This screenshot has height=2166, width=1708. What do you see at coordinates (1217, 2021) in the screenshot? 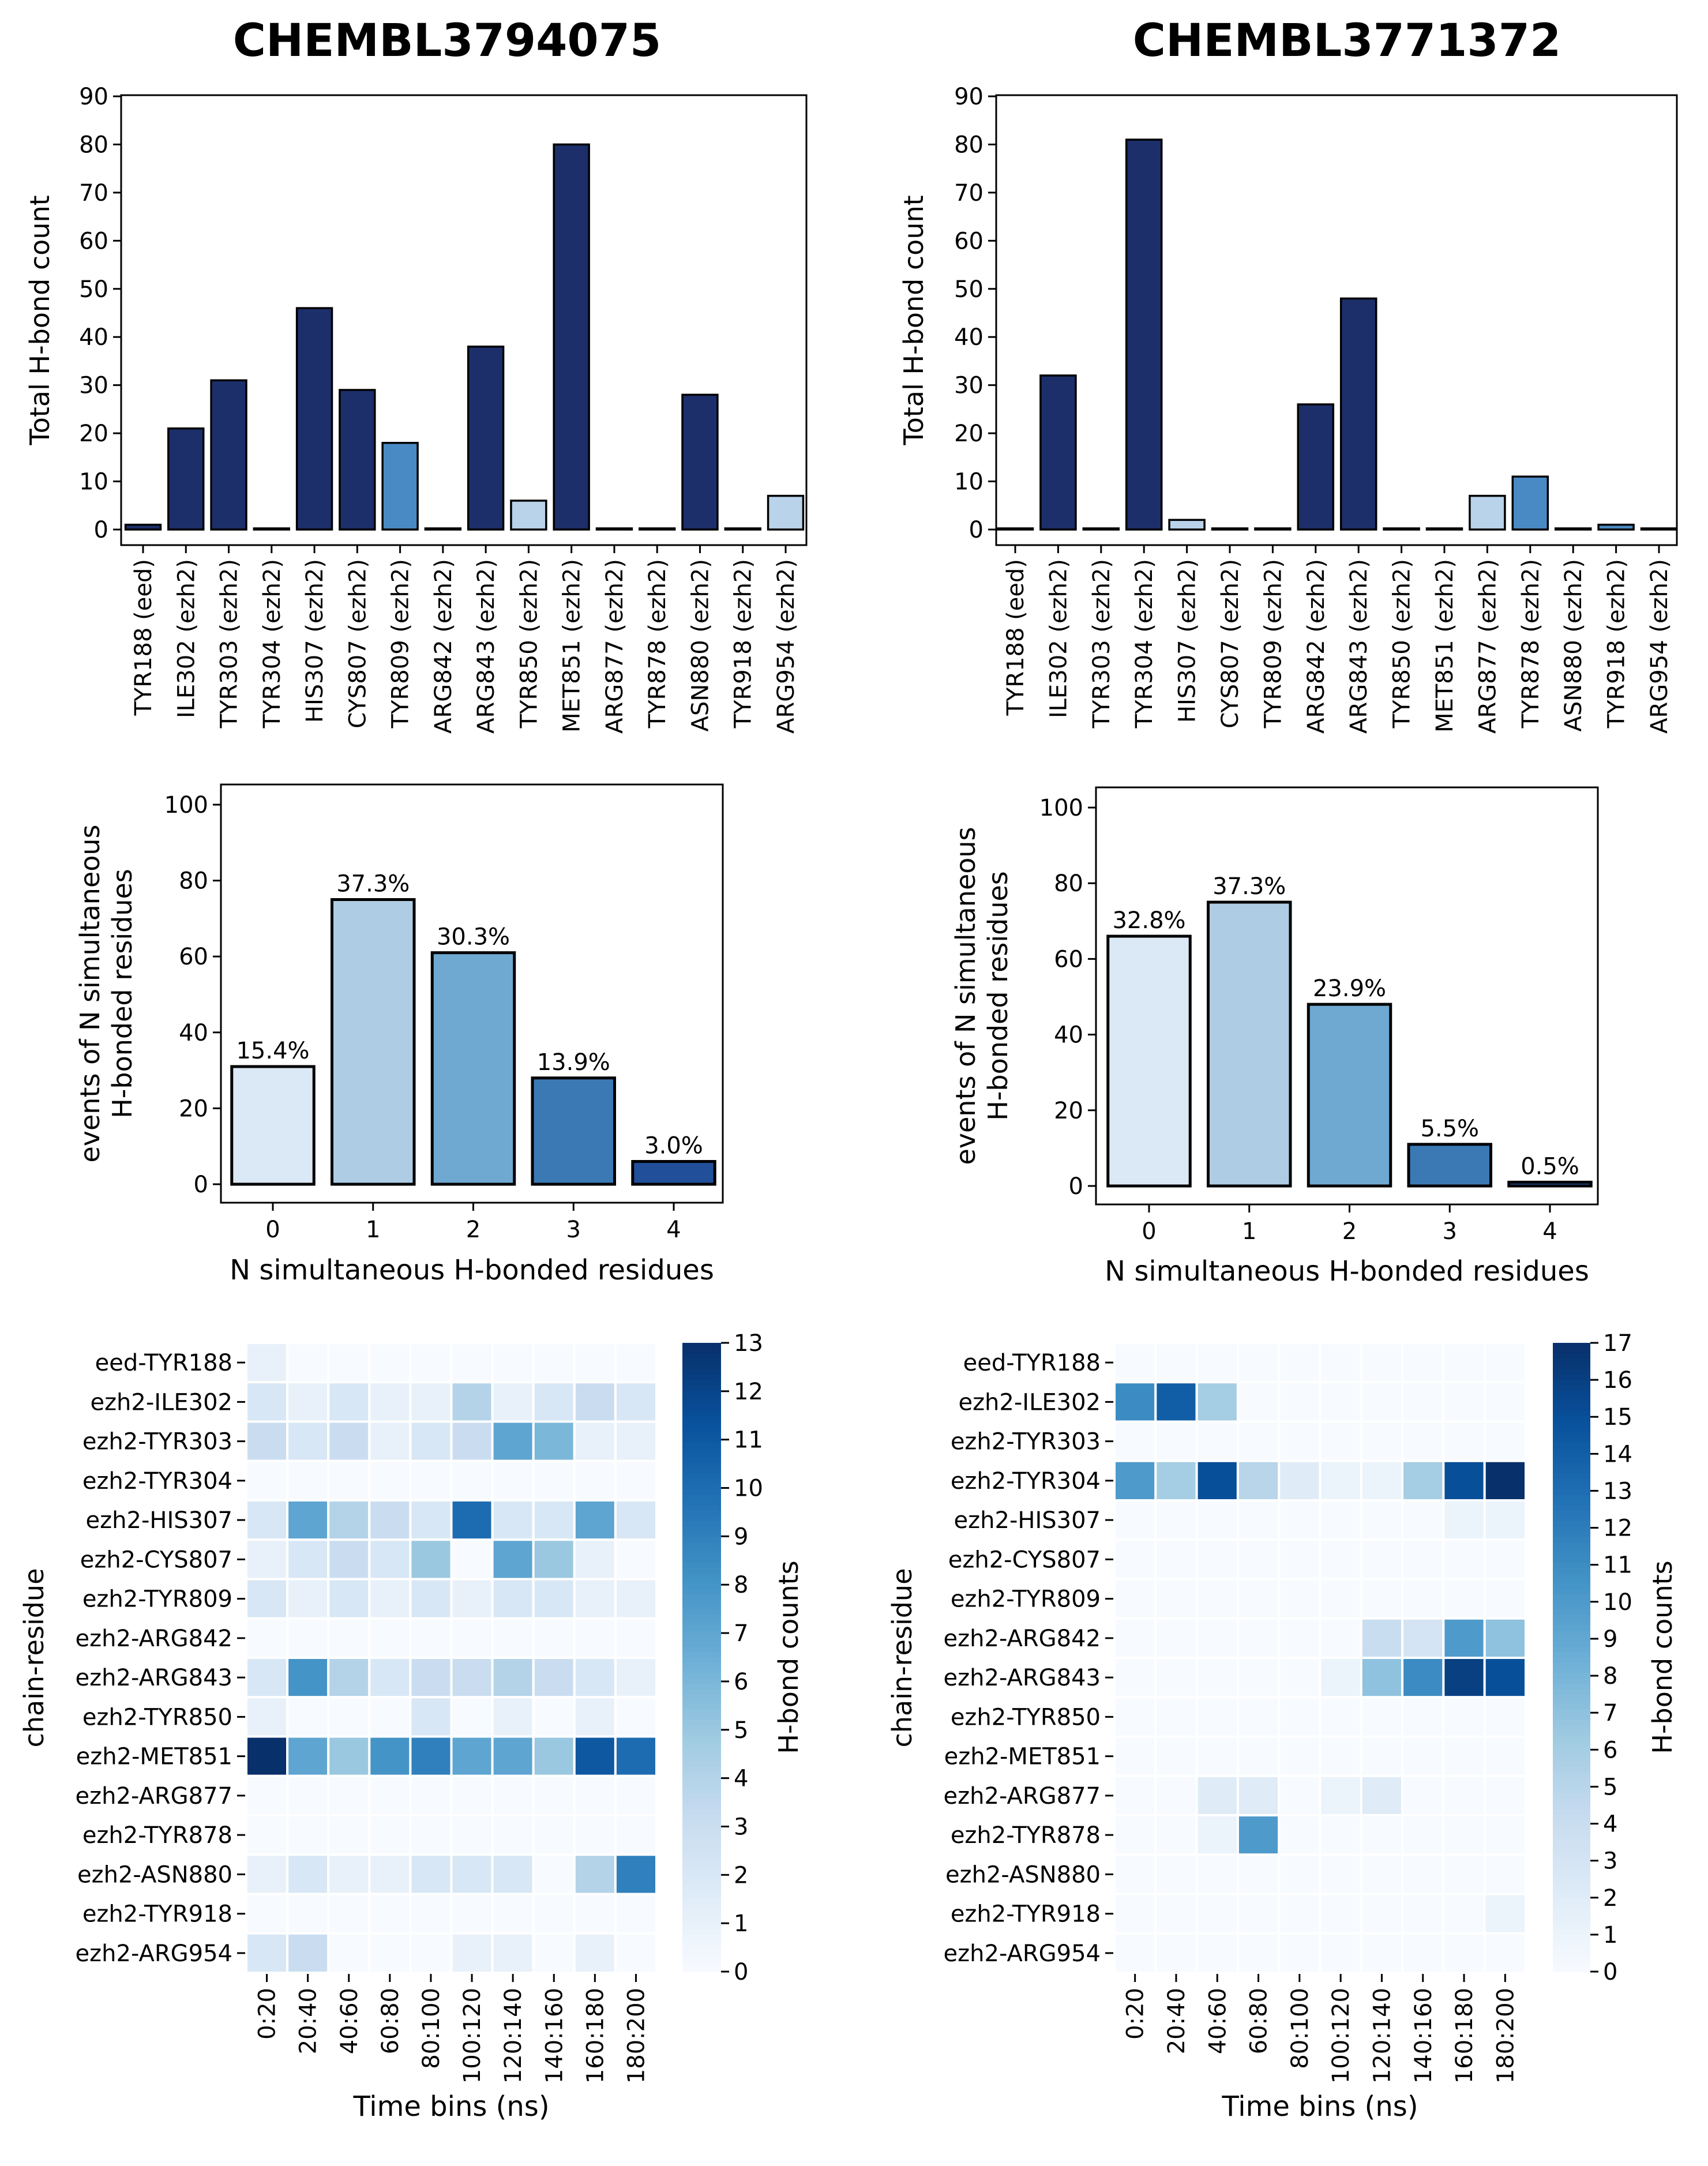
I see `x-tick-label: 40:60` at bounding box center [1217, 2021].